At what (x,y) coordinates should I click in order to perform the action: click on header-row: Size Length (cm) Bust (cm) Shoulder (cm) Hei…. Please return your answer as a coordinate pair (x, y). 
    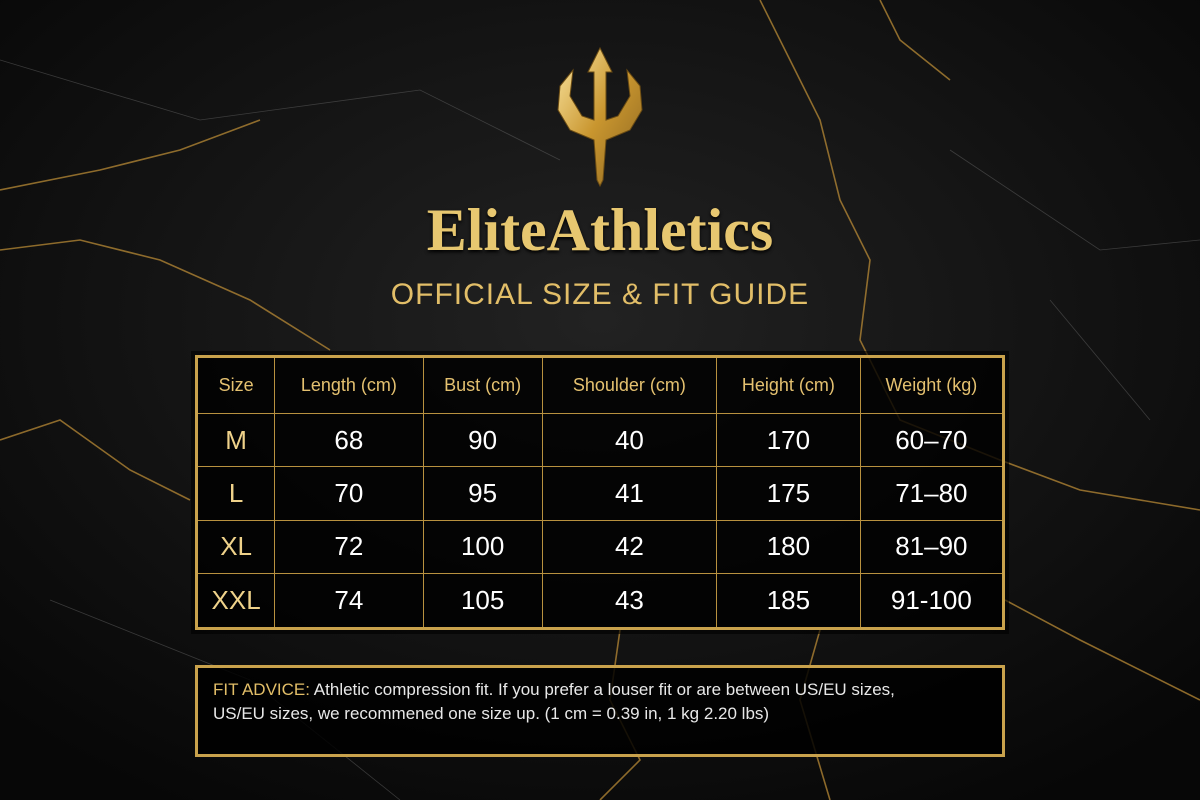
    Looking at the image, I should click on (600, 385).